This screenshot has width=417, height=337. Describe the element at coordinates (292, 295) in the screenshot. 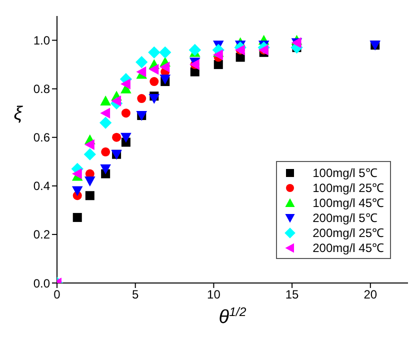

I see `x-tick-label: 15` at that location.